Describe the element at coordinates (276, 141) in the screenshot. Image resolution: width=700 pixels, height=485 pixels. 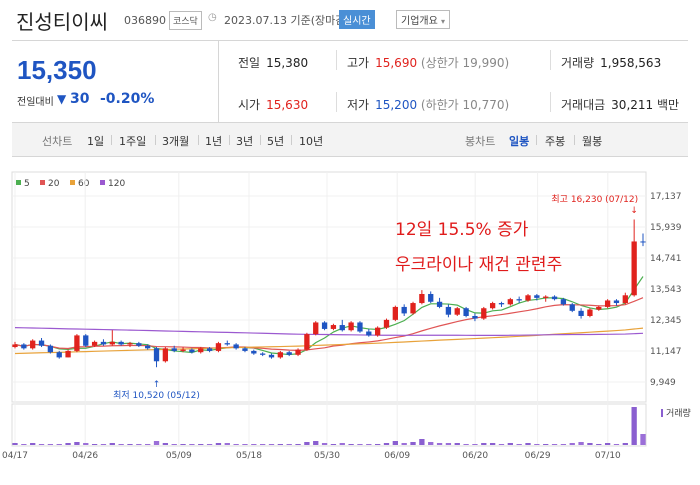
I see `tab-5year: 5년` at that location.